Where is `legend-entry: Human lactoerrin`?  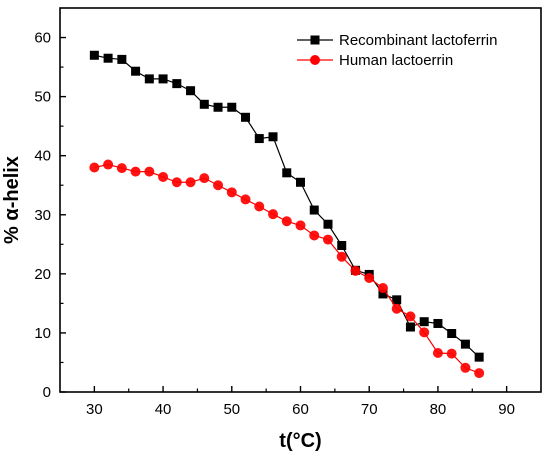
legend-entry: Human lactoerrin is located at coordinates (375, 60).